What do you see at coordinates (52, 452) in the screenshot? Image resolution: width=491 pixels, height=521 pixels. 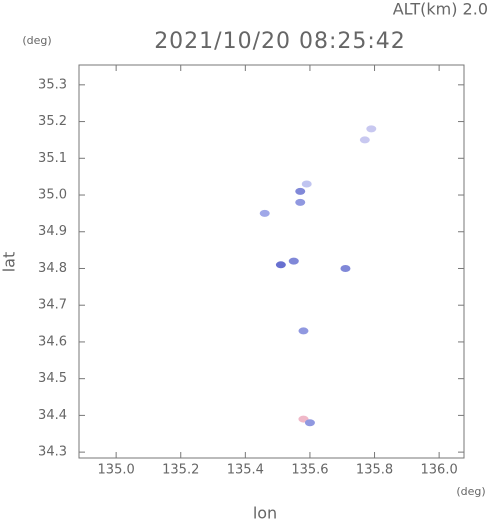 I see `y-tick-label: 34.3` at bounding box center [52, 452].